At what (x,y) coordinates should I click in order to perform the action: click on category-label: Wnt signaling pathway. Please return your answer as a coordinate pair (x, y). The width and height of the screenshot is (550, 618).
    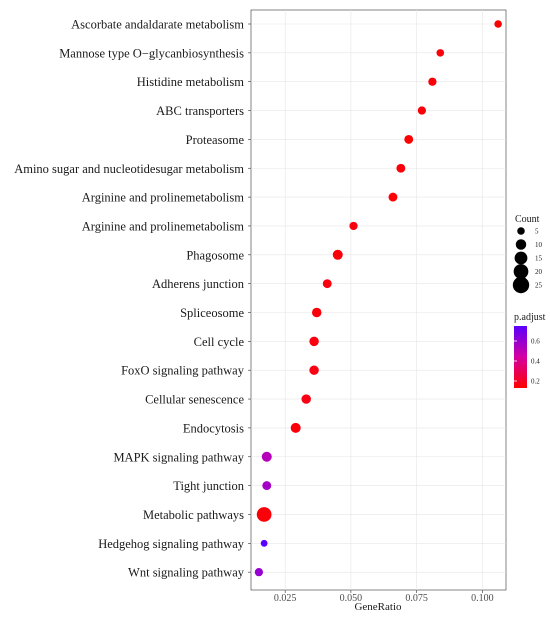
    Looking at the image, I should click on (186, 573).